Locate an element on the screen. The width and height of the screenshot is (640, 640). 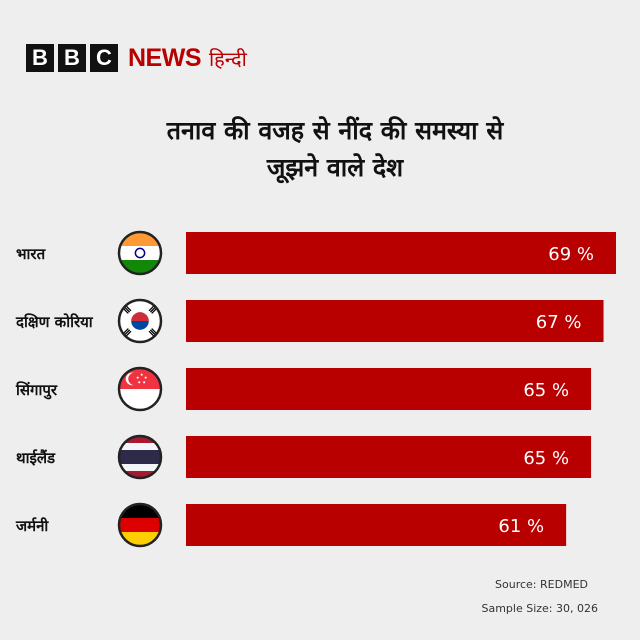
source-note: Source: REDMED is located at coordinates (541, 584).